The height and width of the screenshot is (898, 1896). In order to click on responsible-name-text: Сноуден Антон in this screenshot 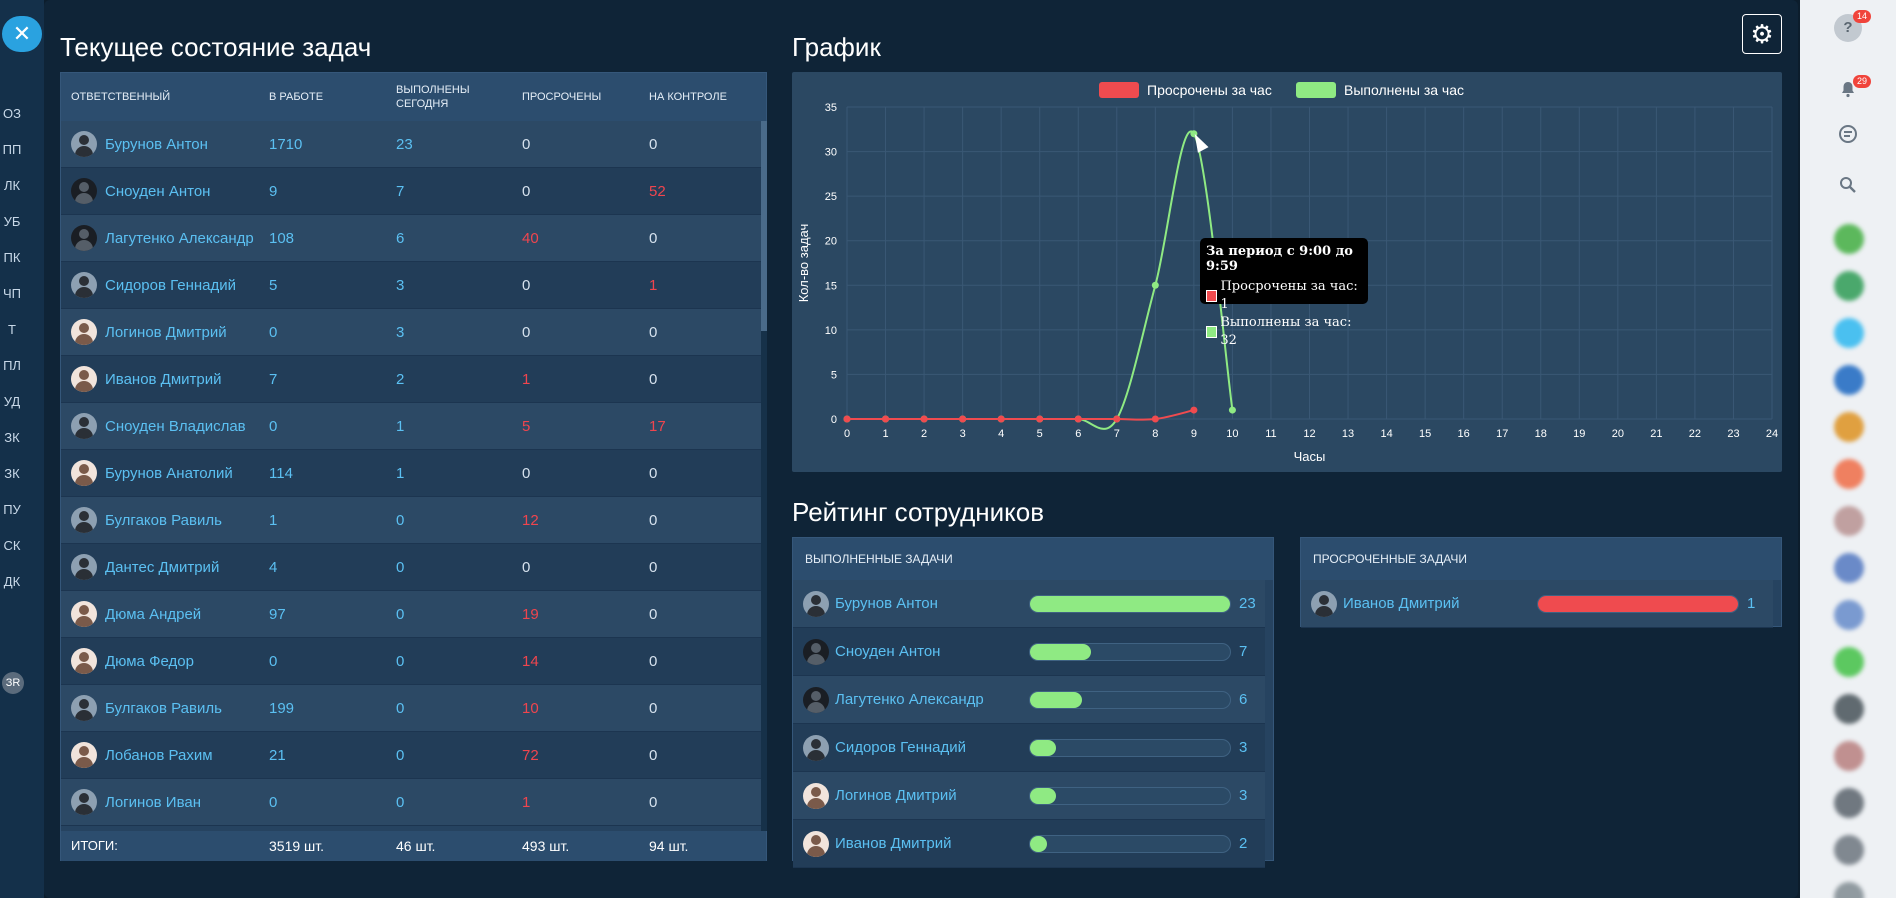, I will do `click(158, 191)`.